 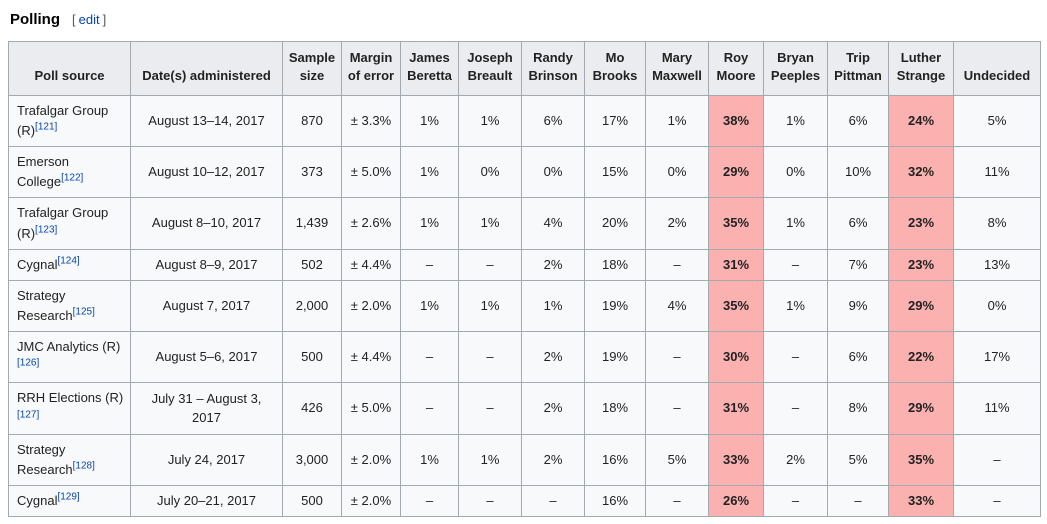 What do you see at coordinates (68, 261) in the screenshot?
I see `reference-link: [124]` at bounding box center [68, 261].